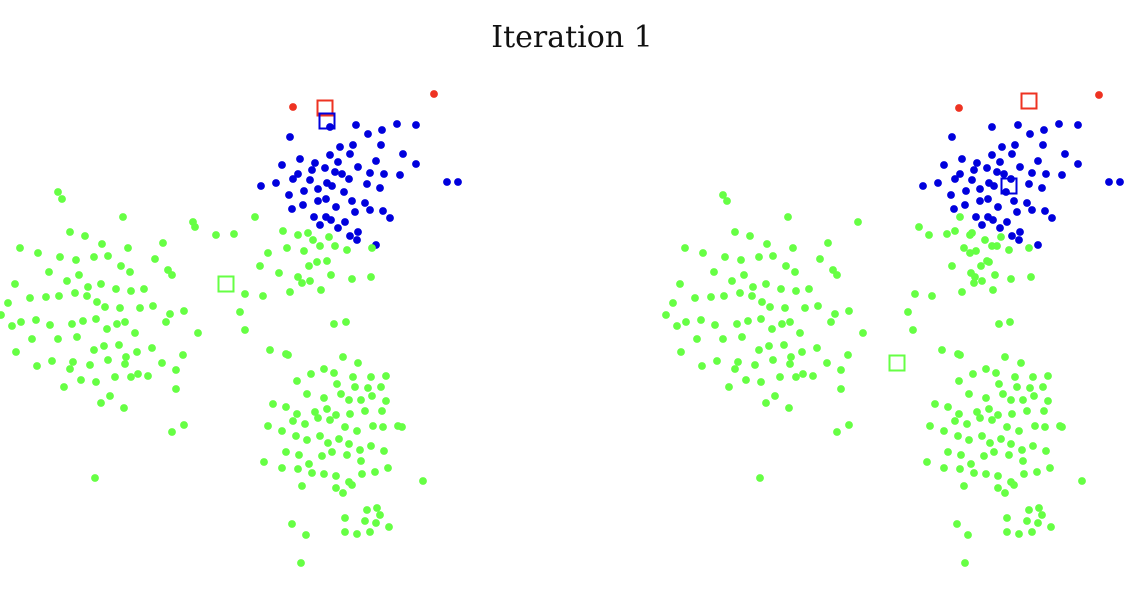 This screenshot has width=1144, height=590. Describe the element at coordinates (897, 363) in the screenshot. I see `centroid-green` at that location.